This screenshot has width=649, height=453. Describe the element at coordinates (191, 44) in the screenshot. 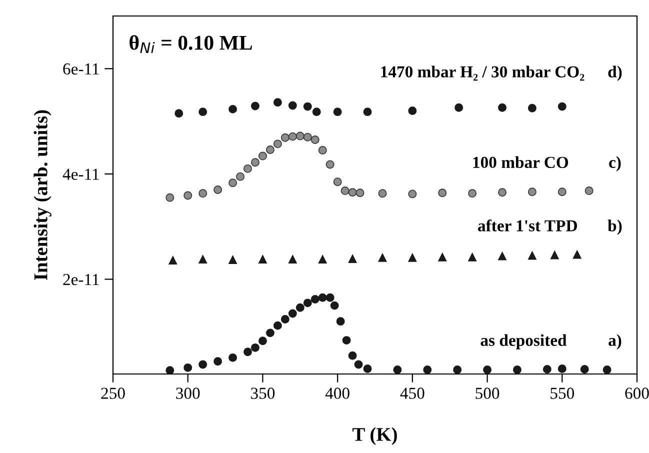

I see `annotation: θ$_{Ni}$ = 0.10 ML` at that location.